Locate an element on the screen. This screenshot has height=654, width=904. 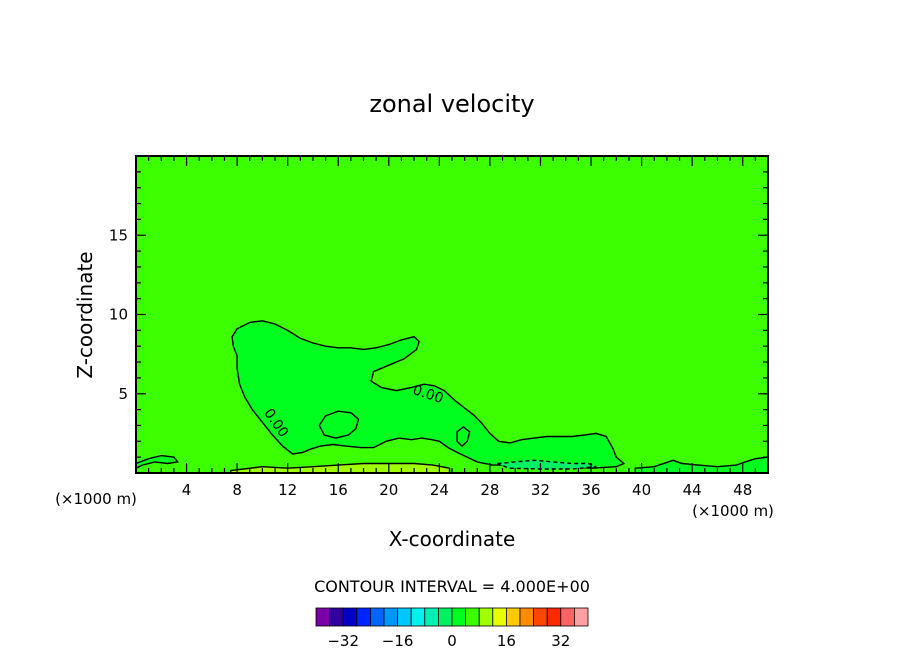
y-tick-labels: 5 10 15 is located at coordinates (118, 314).